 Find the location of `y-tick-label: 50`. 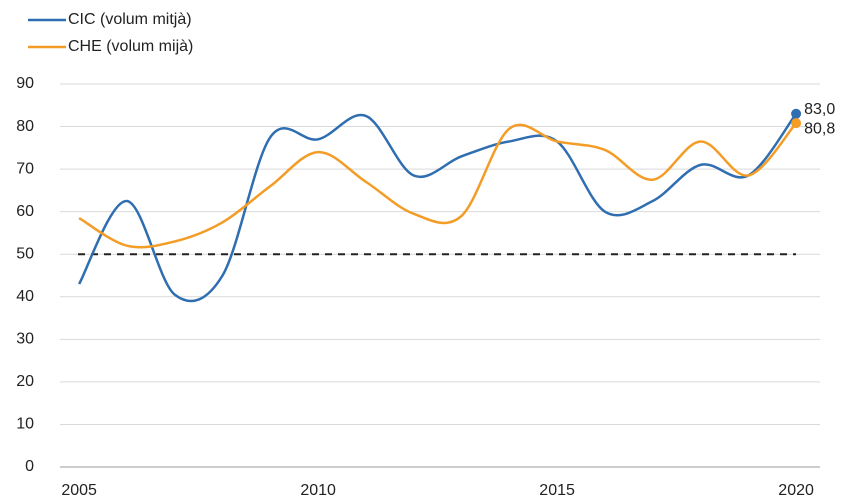

y-tick-label: 50 is located at coordinates (25, 253).